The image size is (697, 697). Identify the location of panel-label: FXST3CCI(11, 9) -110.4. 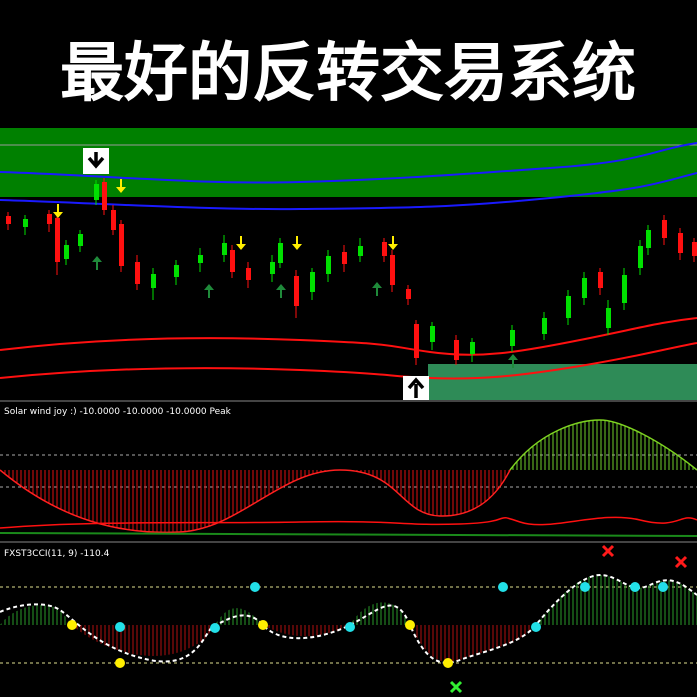
(57, 554).